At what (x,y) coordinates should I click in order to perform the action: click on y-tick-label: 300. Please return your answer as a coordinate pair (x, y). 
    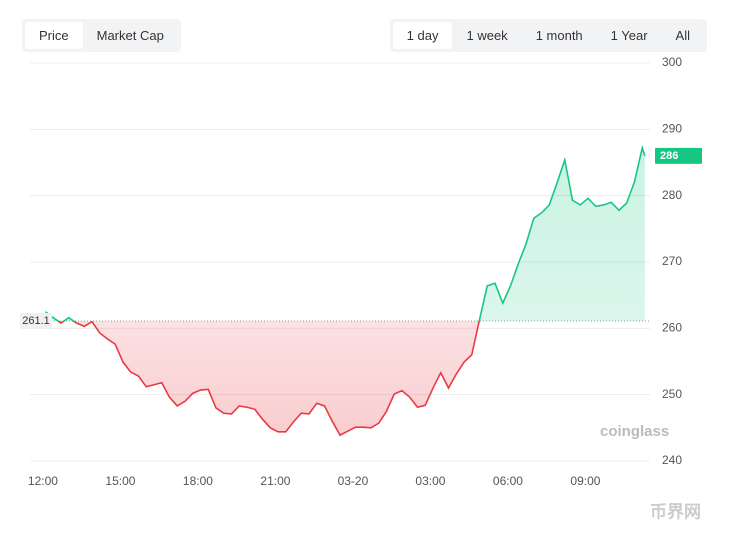
    Looking at the image, I should click on (672, 62).